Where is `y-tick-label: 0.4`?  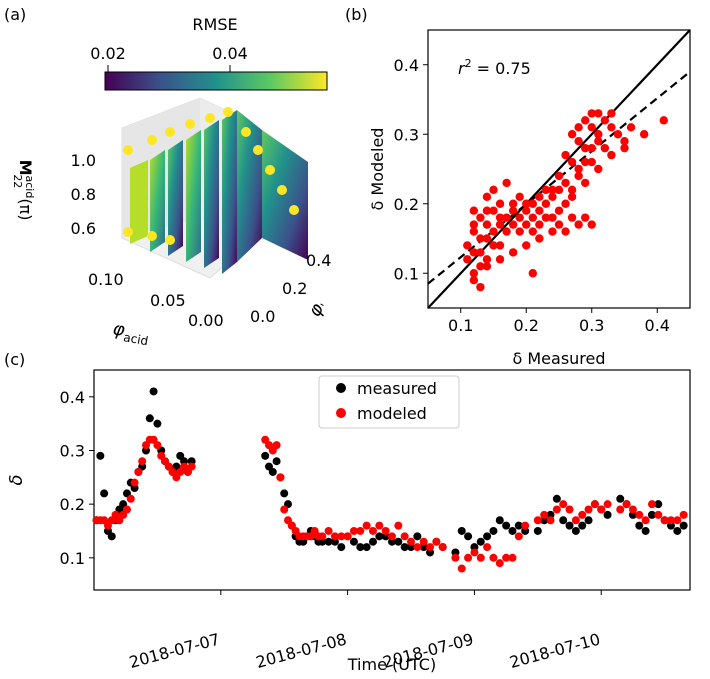 y-tick-label: 0.4 is located at coordinates (318, 260).